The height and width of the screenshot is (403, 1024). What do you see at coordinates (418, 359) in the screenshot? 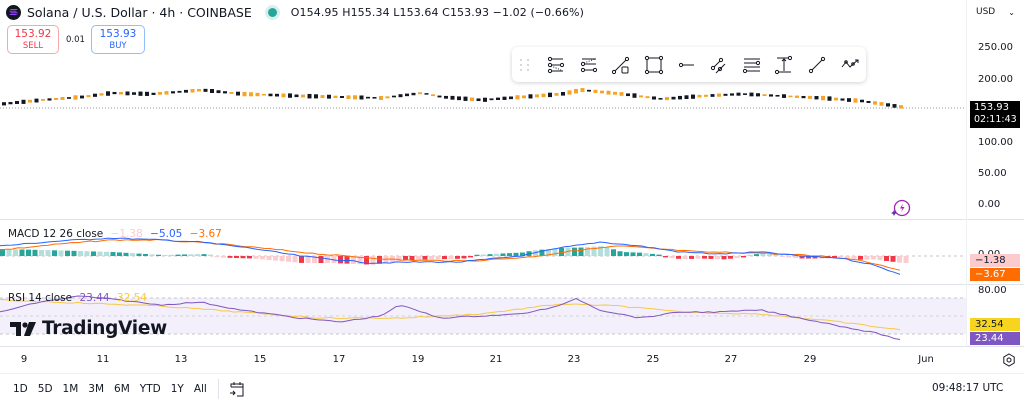
I see `time-axis-label: 19` at bounding box center [418, 359].